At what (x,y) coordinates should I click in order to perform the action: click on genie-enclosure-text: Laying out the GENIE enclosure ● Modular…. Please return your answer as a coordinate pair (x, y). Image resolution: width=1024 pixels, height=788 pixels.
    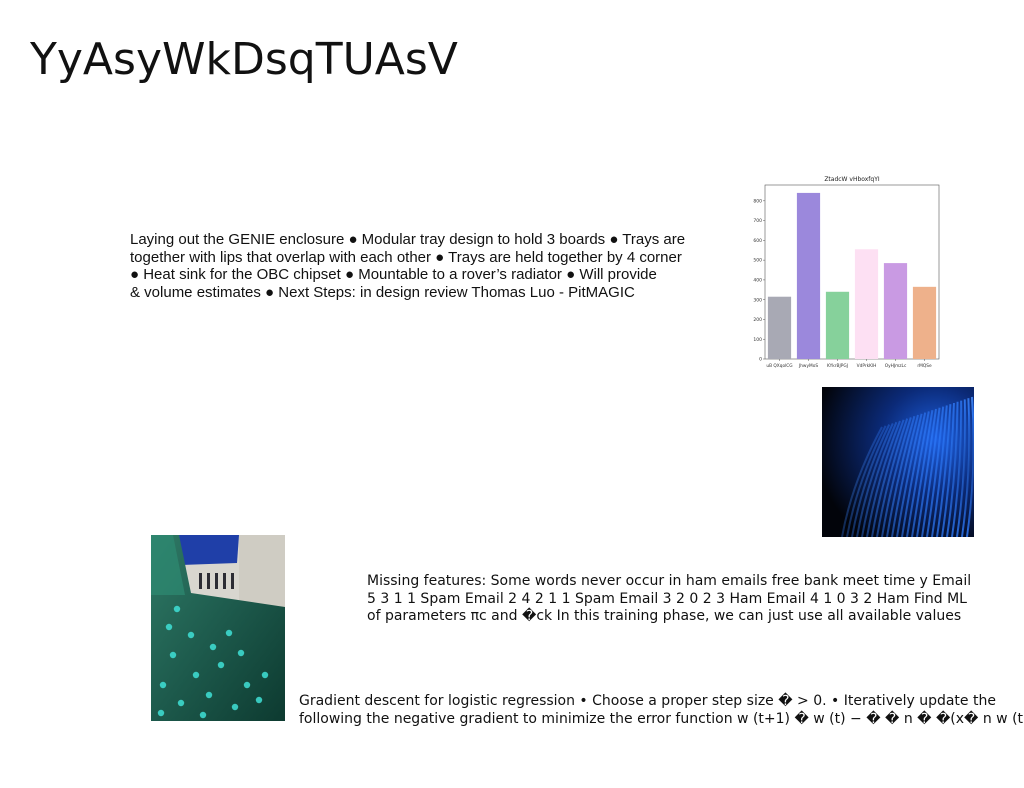
    Looking at the image, I should click on (430, 266).